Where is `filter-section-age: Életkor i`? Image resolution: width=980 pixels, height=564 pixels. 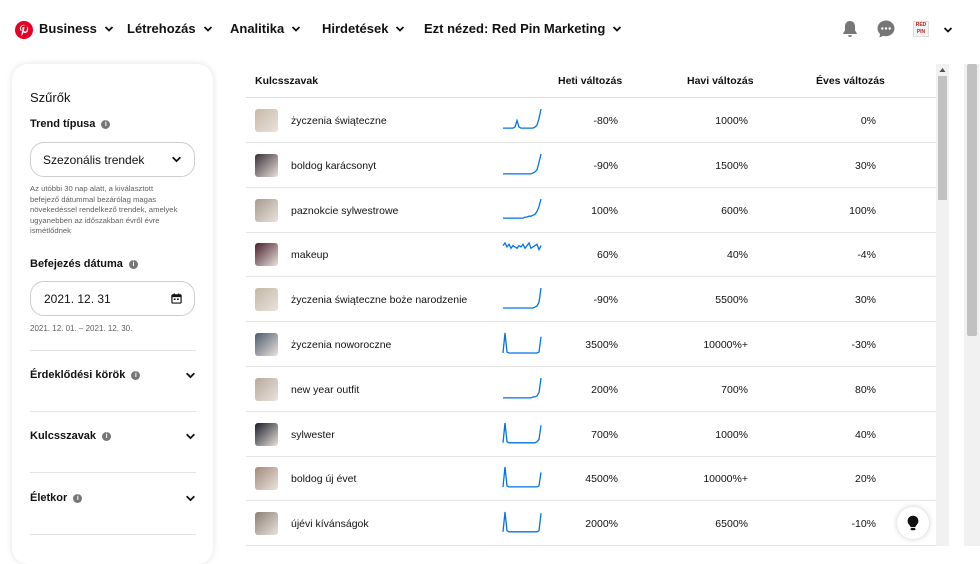 filter-section-age: Életkor i is located at coordinates (113, 498).